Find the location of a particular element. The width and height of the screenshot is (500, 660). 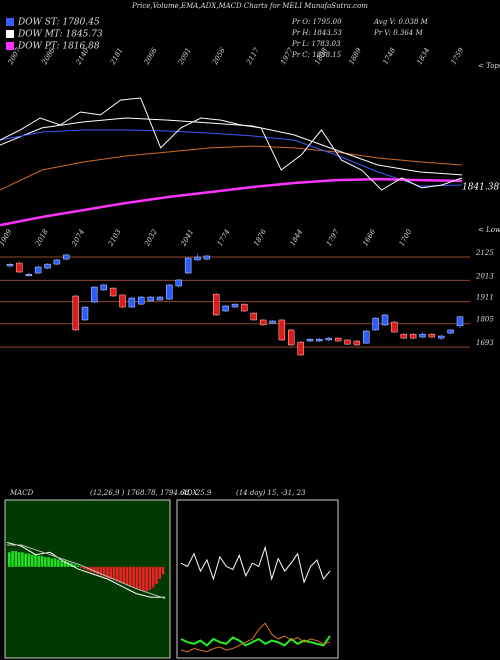

low-label: 2032 is located at coordinates (151, 238).